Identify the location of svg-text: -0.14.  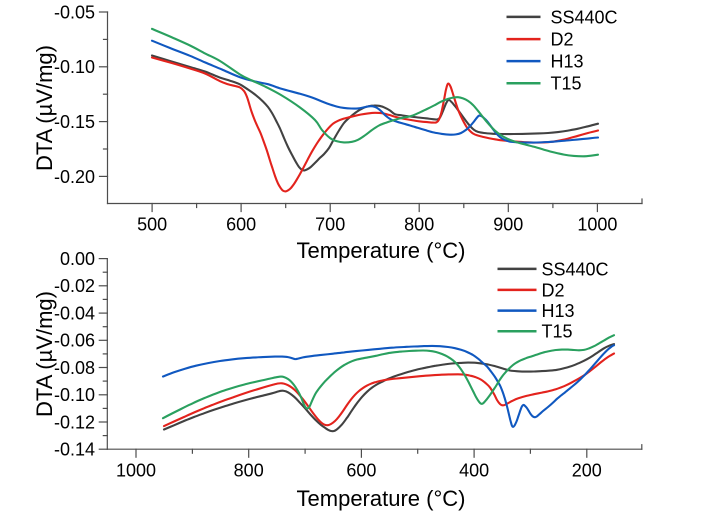
(74, 450).